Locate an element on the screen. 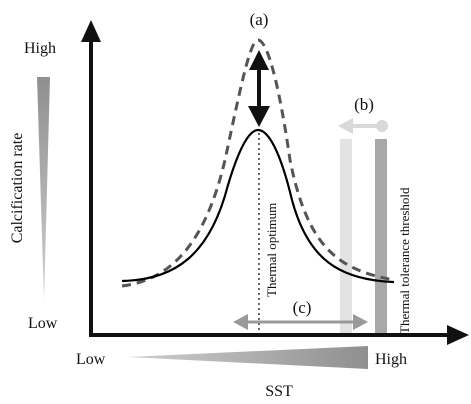 The image size is (471, 404). x-scale-wedge is located at coordinates (248, 357).